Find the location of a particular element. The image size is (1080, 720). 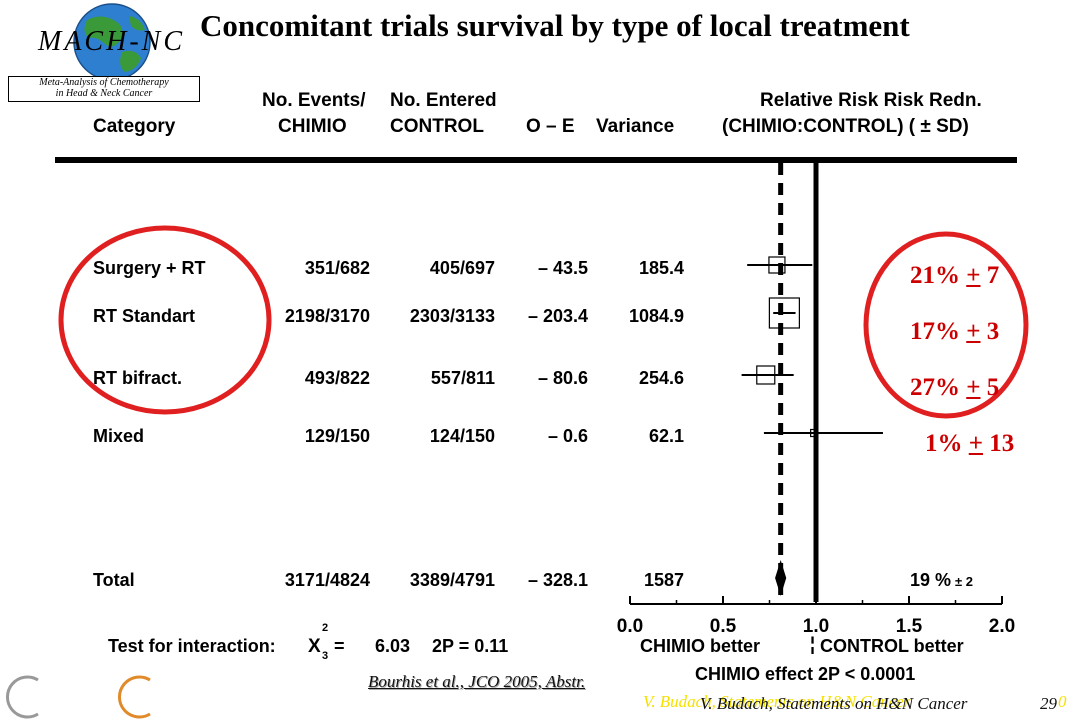

x-axis-tick-label: 1.5 is located at coordinates (909, 626).